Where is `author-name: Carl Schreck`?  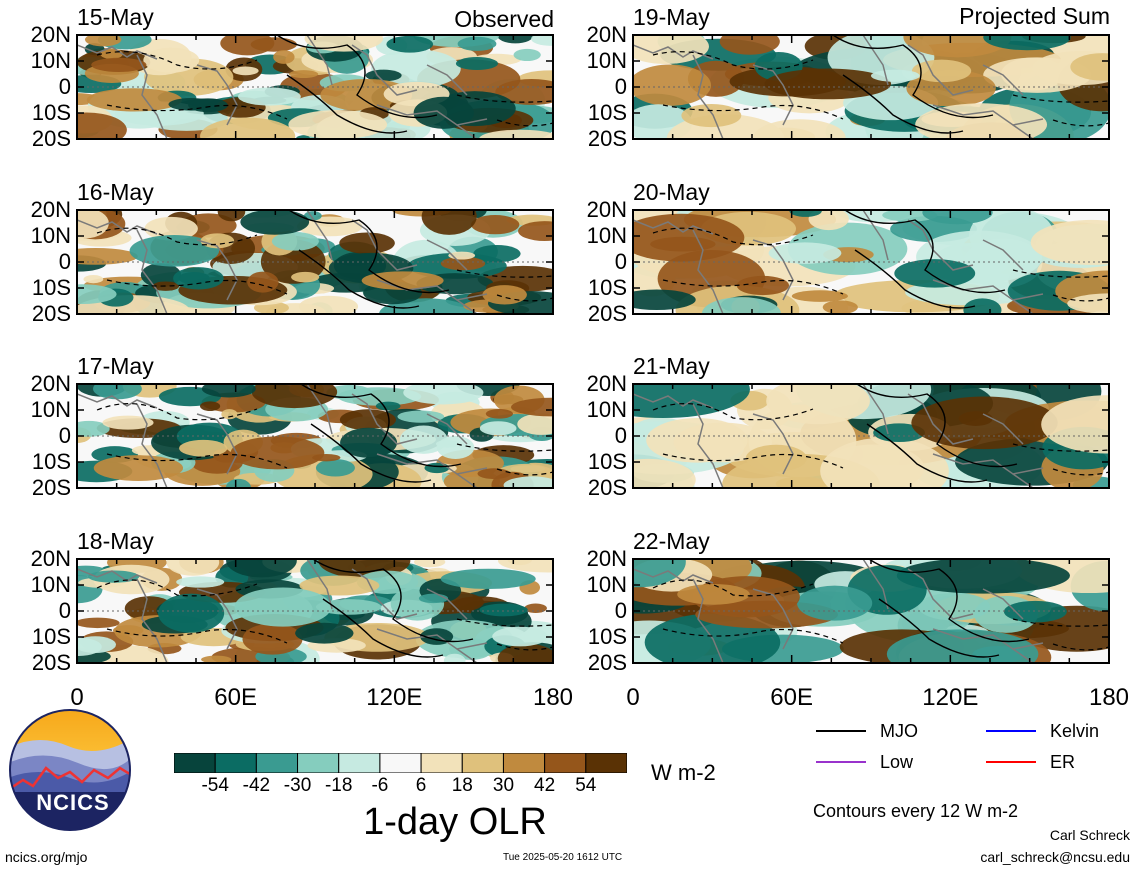
author-name: Carl Schreck is located at coordinates (1089, 835).